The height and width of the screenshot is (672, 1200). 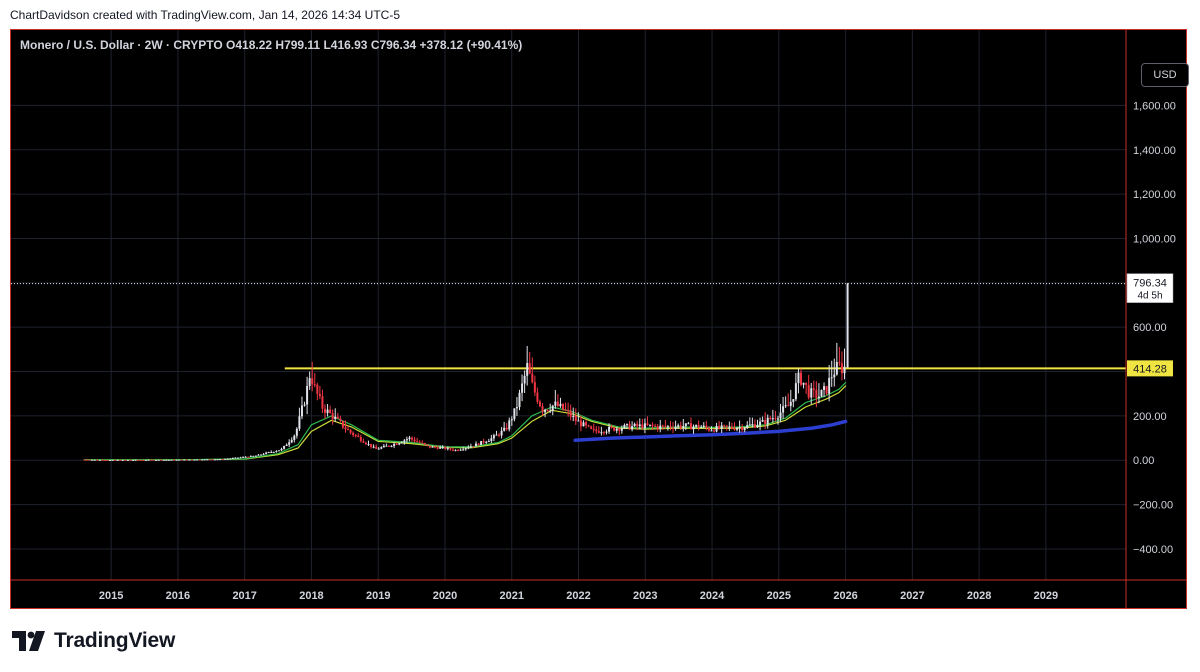 I want to click on legend-symbol-name: Monero / U.S. Dollar · 2W · CRYPTO, so click(x=121, y=45).